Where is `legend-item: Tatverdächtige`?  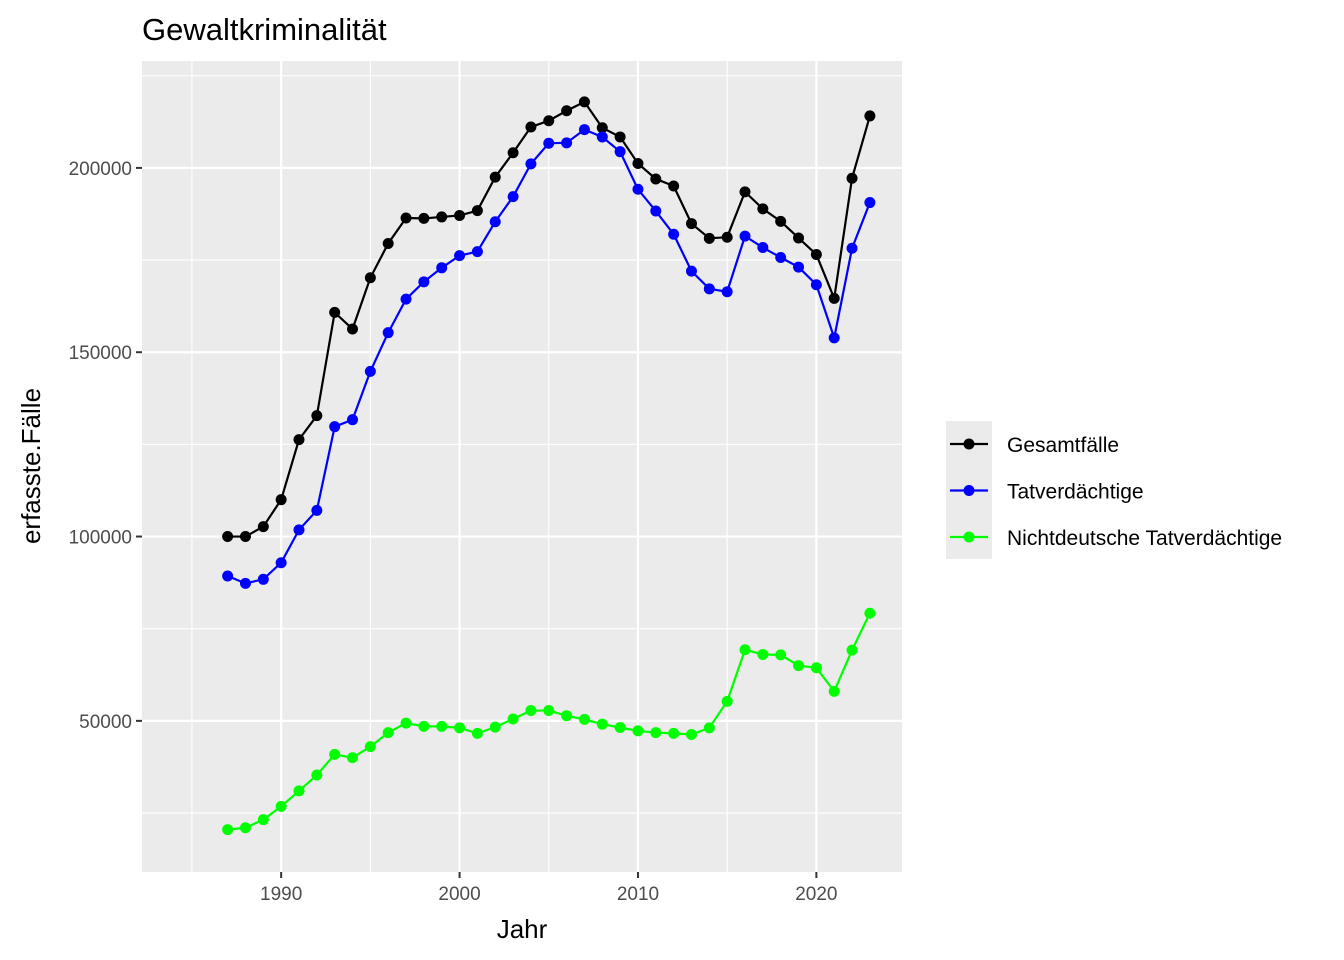 legend-item: Tatverdächtige is located at coordinates (1047, 492).